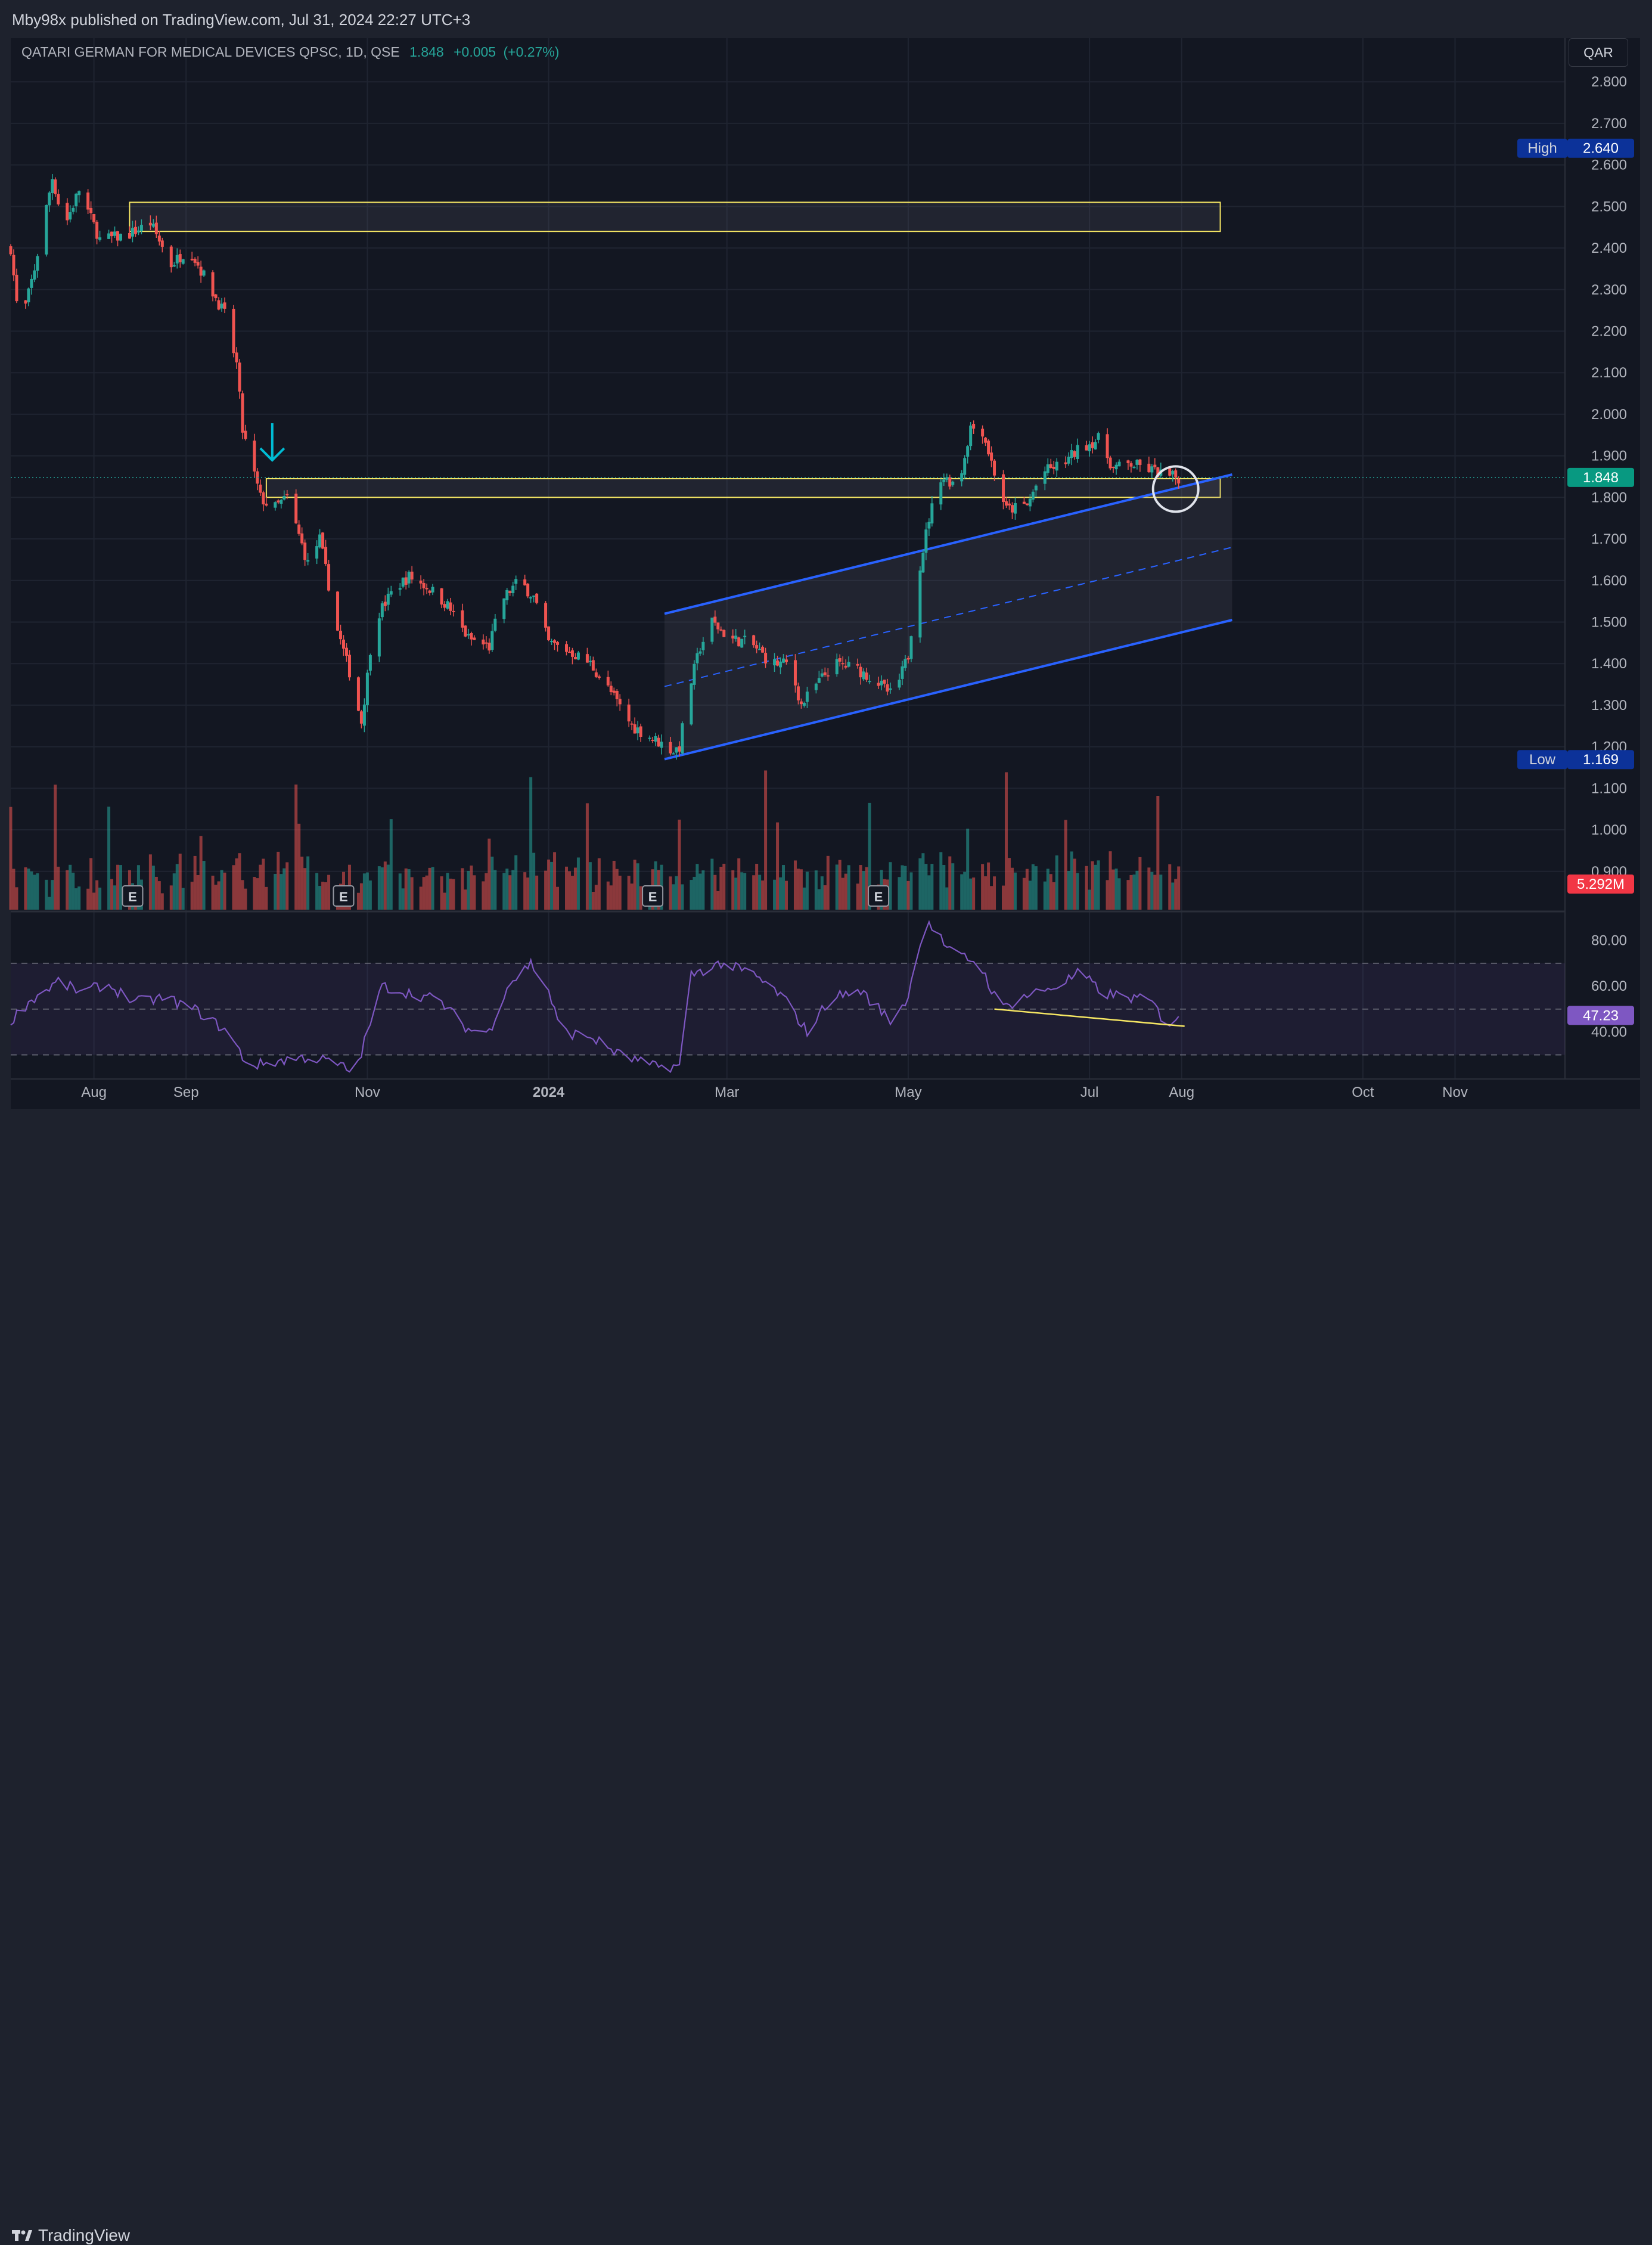 This screenshot has width=1652, height=2245. Describe the element at coordinates (531, 52) in the screenshot. I see `price-change-pct: (+0.27%)` at that location.